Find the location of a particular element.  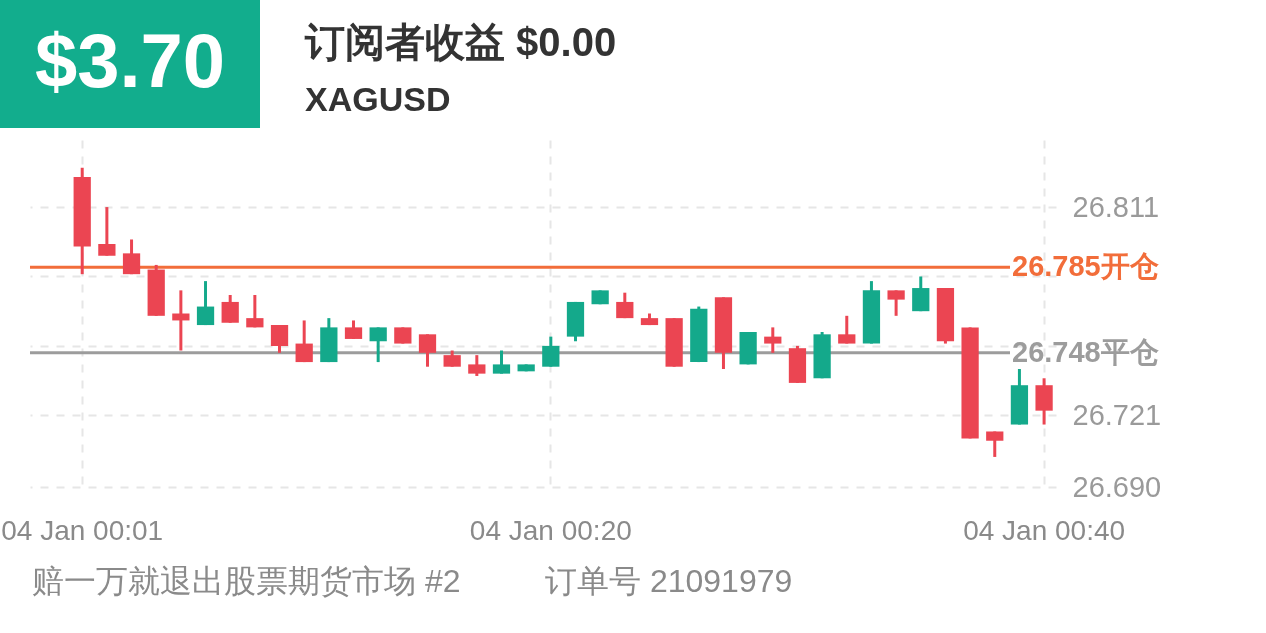

text: 订单号 21091979 is located at coordinates (669, 581).